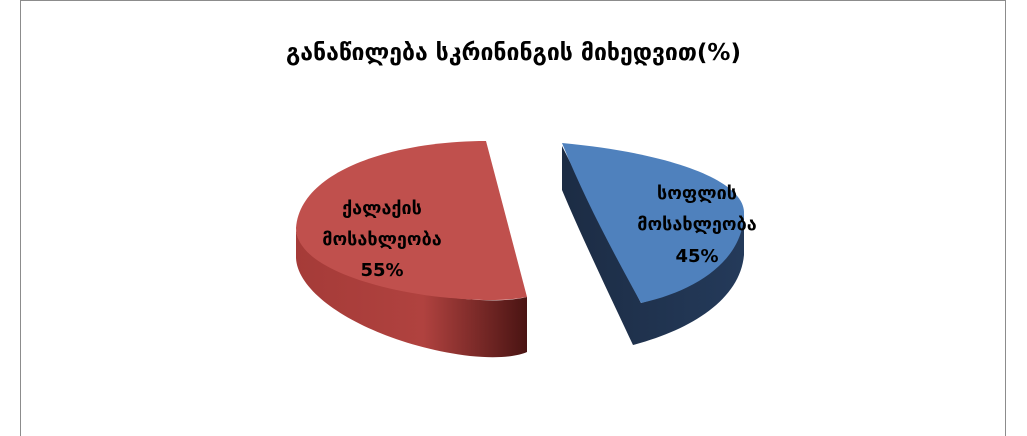 The width and height of the screenshot is (1027, 436). Describe the element at coordinates (696, 256) in the screenshot. I see `slice-rural-value: 45%` at that location.